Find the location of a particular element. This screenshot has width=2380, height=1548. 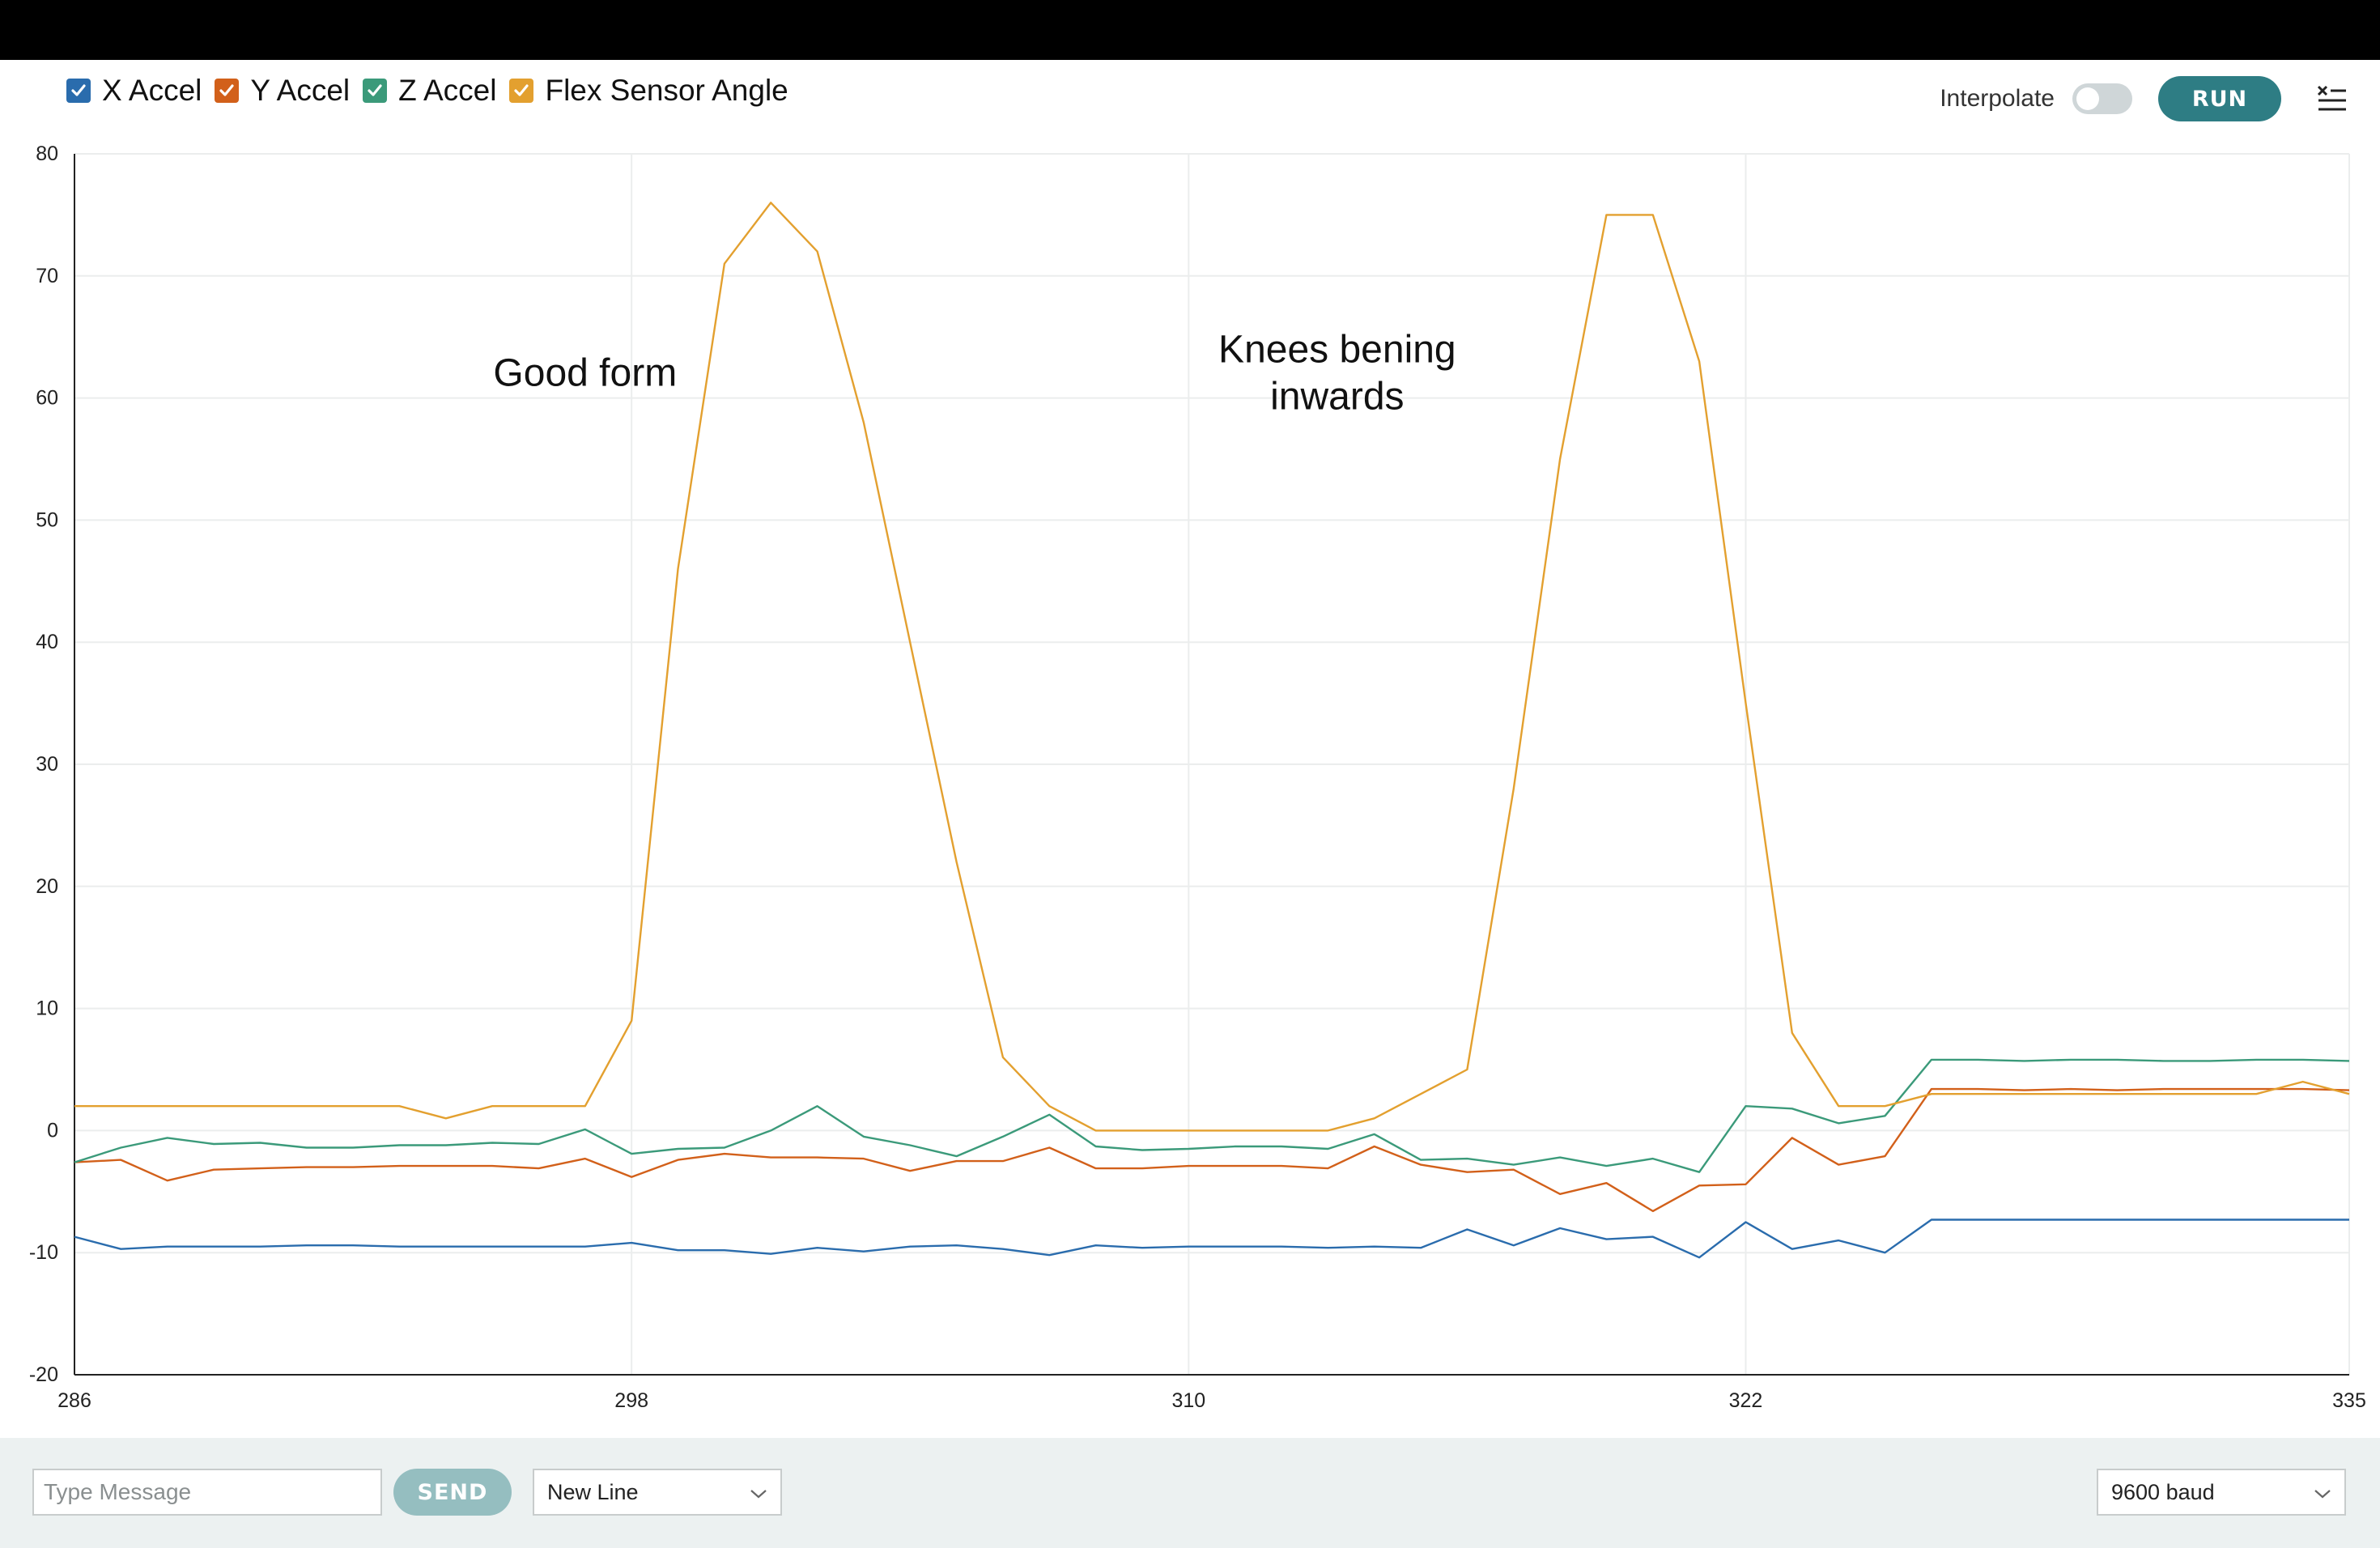

x-tick-label: 286 is located at coordinates (74, 1400).